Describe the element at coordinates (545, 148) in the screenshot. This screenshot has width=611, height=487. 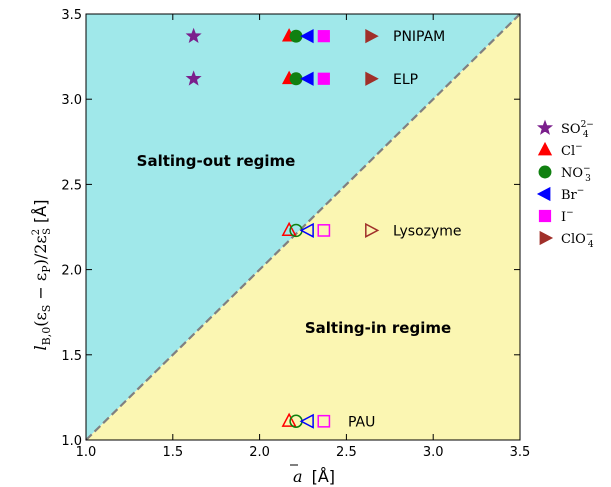
I see `legend-marker-cl` at that location.